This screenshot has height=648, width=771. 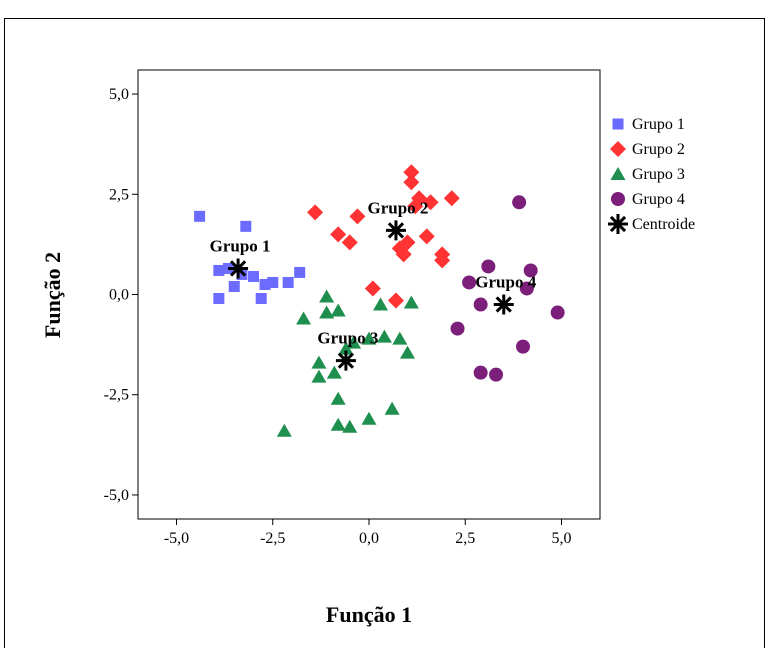 I want to click on legend-label: Grupo 1, so click(x=658, y=124).